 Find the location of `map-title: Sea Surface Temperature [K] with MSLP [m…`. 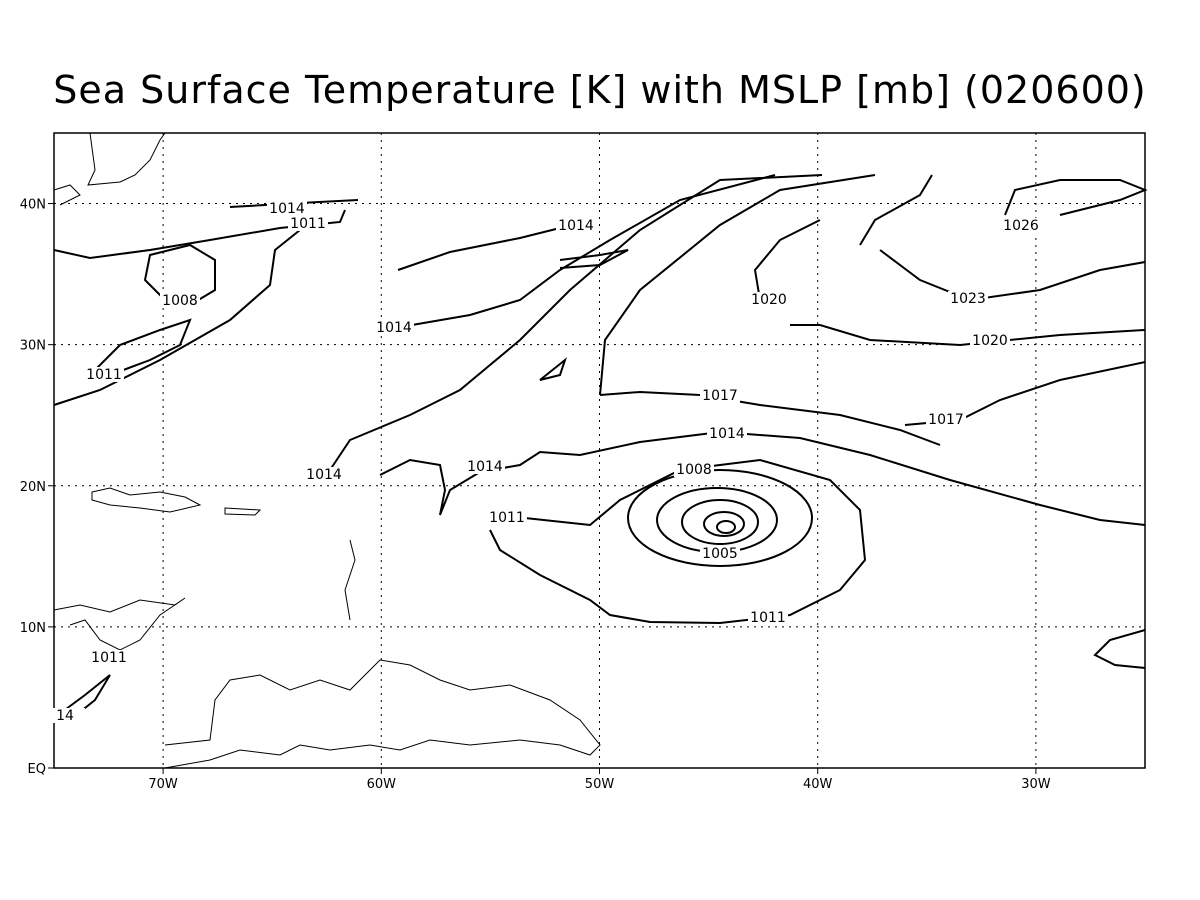

map-title: Sea Surface Temperature [K] with MSLP [m… is located at coordinates (600, 90).